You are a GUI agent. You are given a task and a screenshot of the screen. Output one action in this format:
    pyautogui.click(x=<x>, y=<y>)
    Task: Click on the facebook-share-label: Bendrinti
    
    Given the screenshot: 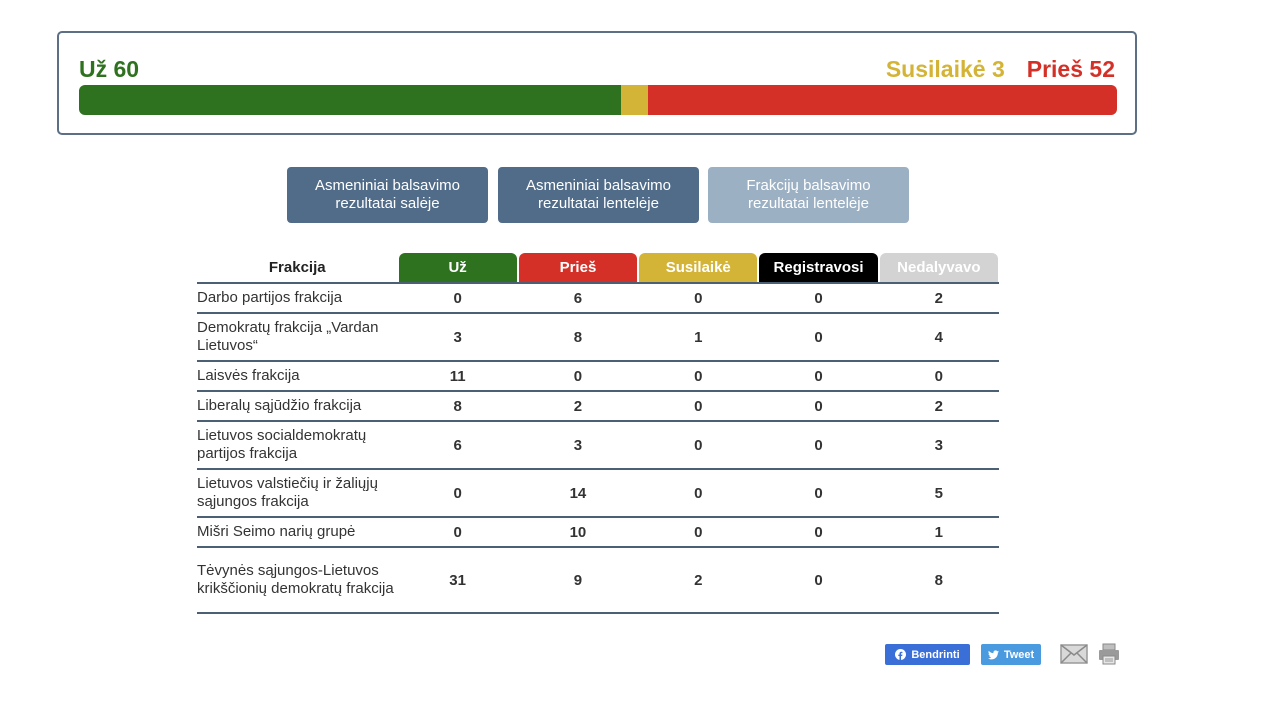 What is the action you would take?
    pyautogui.click(x=935, y=654)
    